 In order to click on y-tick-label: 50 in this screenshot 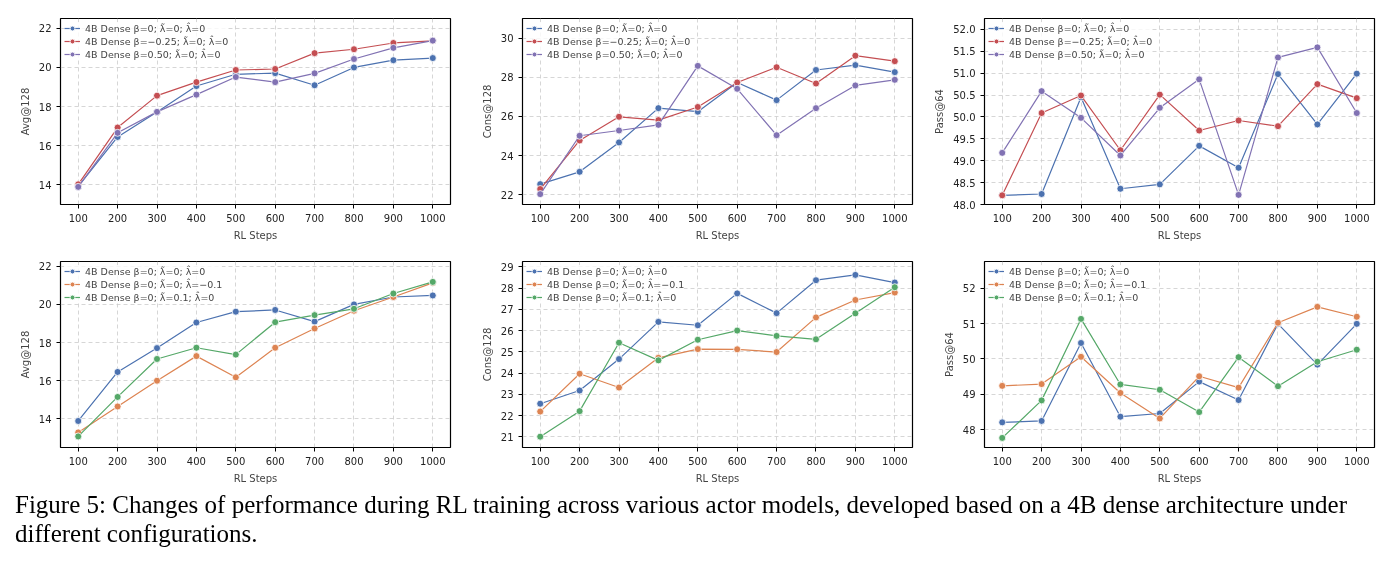, I will do `click(969, 359)`.